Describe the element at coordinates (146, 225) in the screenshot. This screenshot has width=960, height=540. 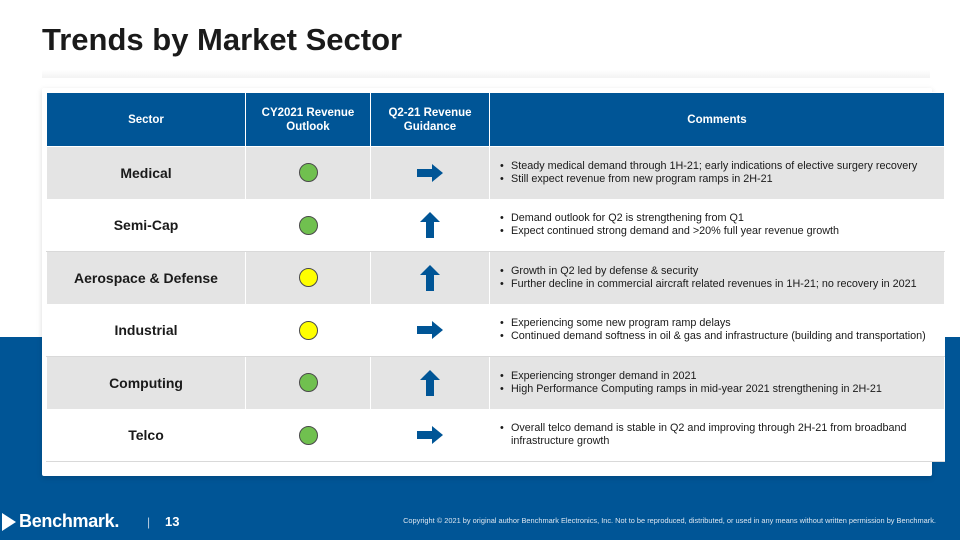
I see `sector-name: Semi-Cap` at that location.